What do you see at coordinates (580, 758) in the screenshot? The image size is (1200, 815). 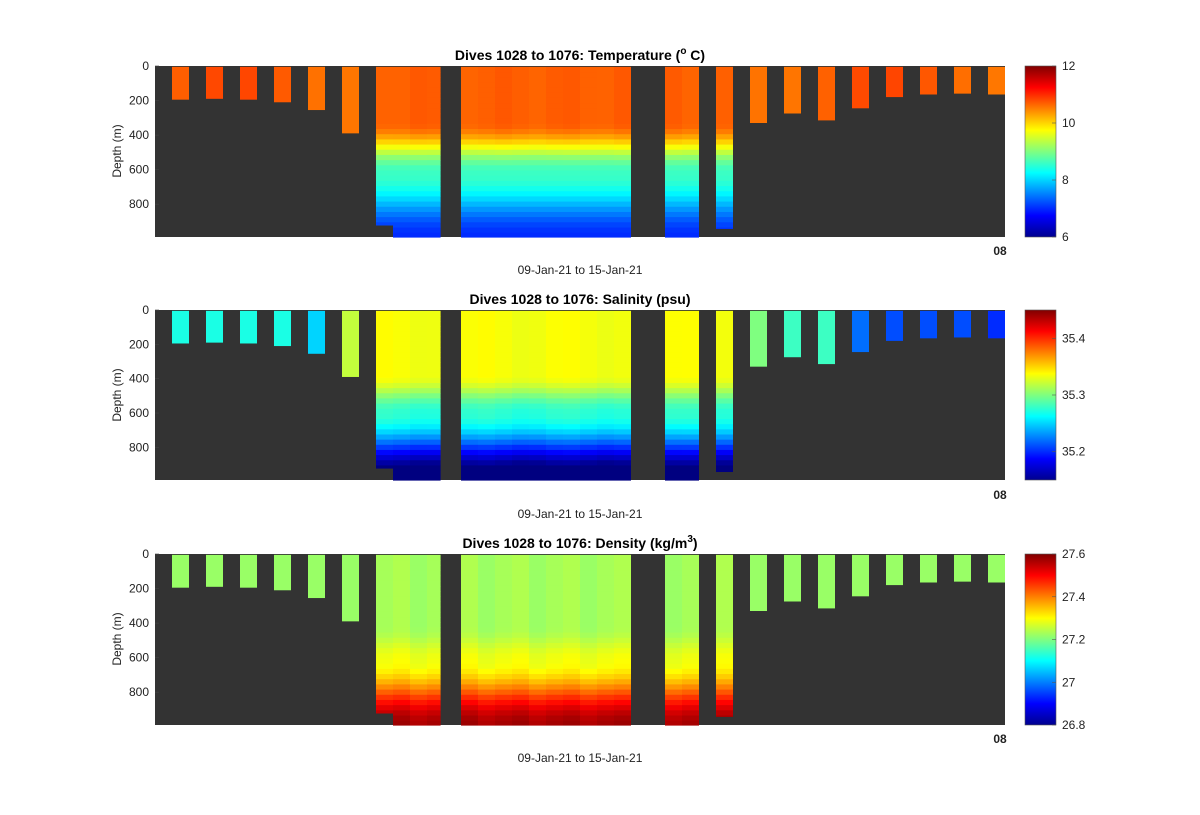 I see `density-xlabel: 09-Jan-21 to 15-Jan-21` at bounding box center [580, 758].